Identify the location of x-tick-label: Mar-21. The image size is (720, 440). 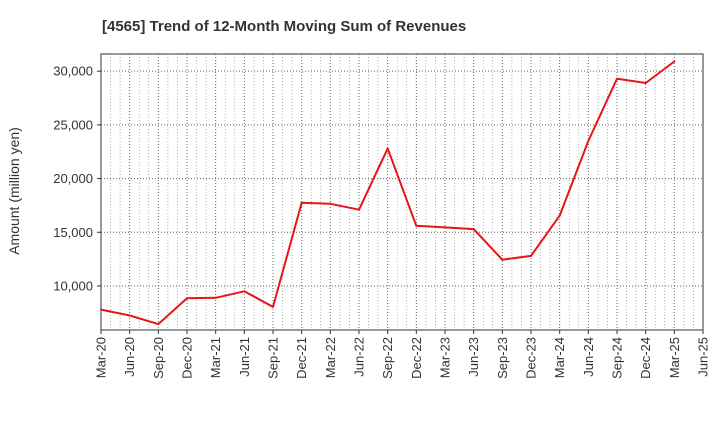
(215, 357).